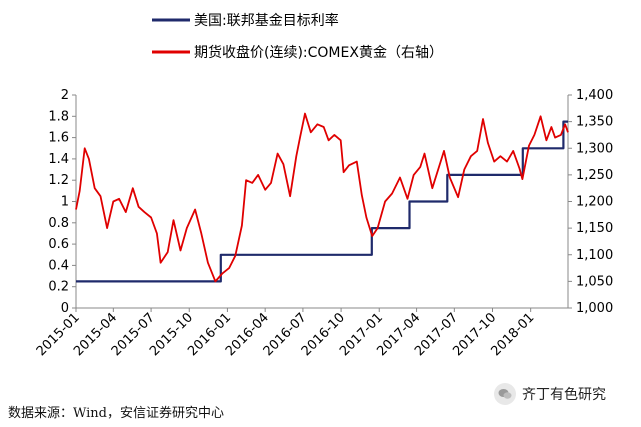 This screenshot has height=427, width=641. I want to click on y-right-tick-label: 1,050, so click(594, 281).